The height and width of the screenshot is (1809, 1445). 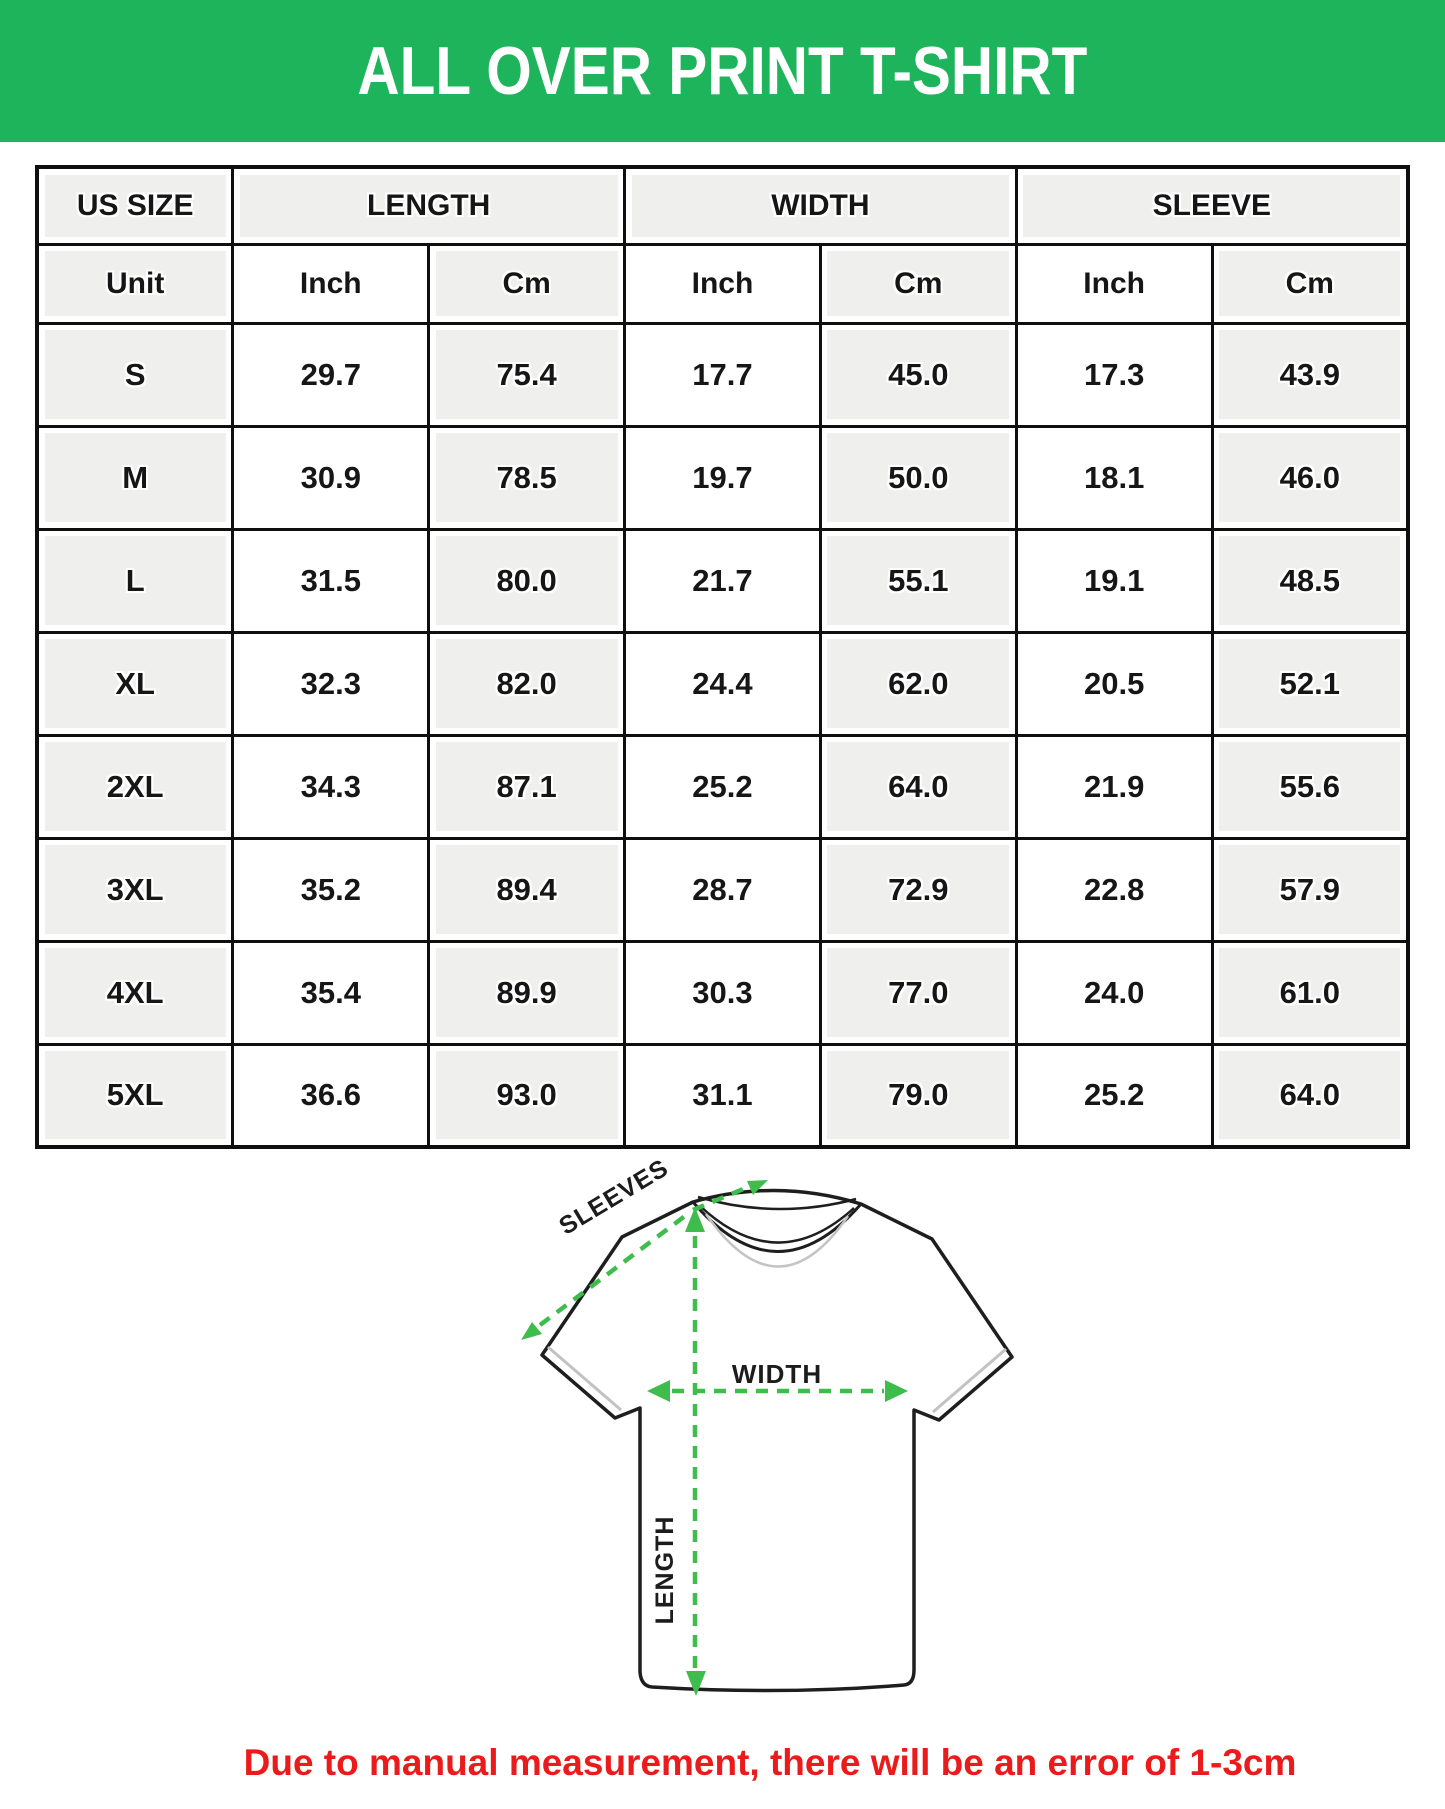 I want to click on value-cell: 82.0, so click(x=527, y=683).